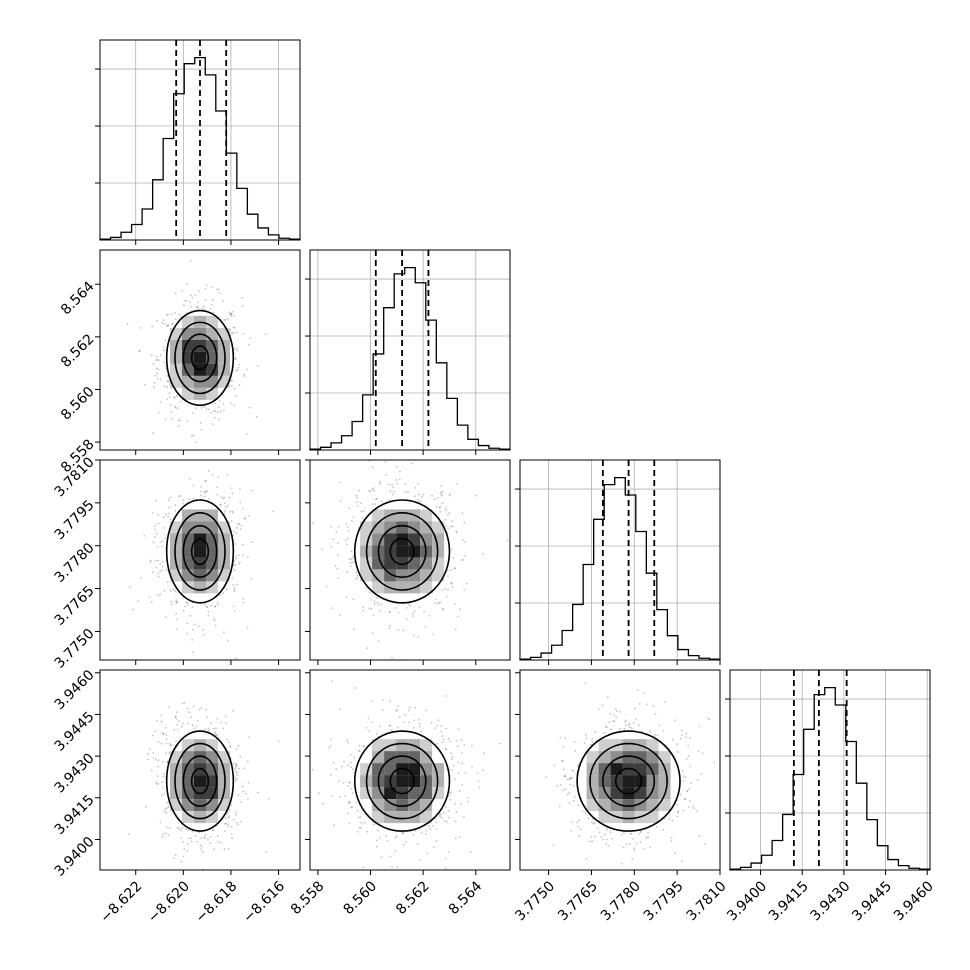  Describe the element at coordinates (402, 551) in the screenshot. I see `contour-line` at that location.